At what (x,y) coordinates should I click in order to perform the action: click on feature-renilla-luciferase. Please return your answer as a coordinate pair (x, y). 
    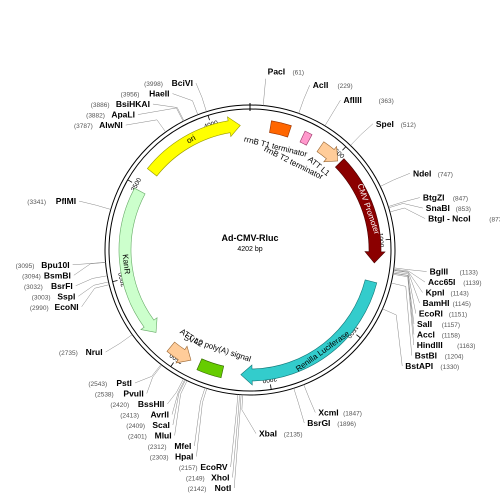
    Looking at the image, I should click on (309, 332).